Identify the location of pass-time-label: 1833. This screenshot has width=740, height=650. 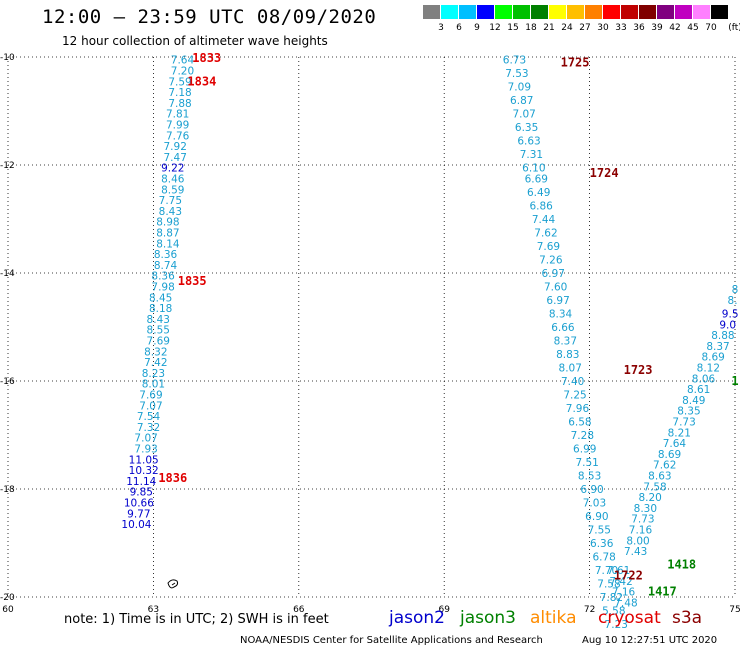
(206, 58).